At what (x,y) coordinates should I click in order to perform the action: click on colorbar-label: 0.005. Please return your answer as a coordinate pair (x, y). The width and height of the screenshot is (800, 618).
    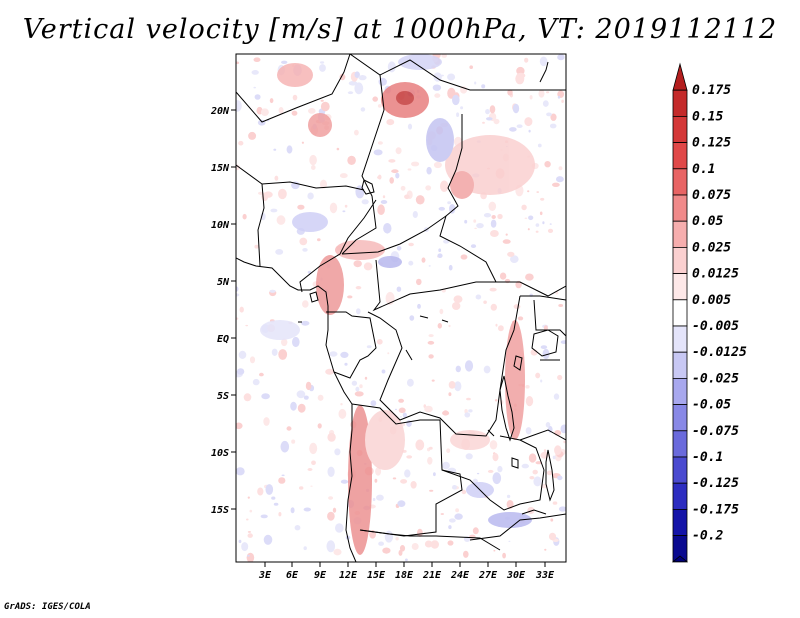
    Looking at the image, I should click on (711, 300).